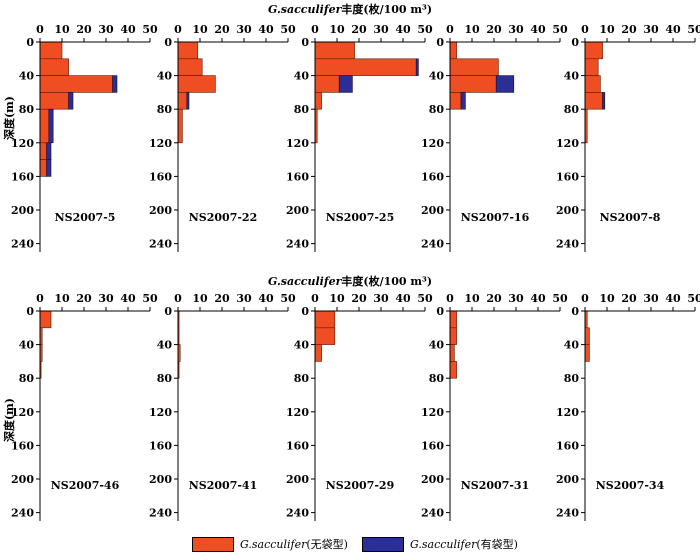  Describe the element at coordinates (432, 412) in the screenshot. I see `y-tick-label-r2-ns2007-31-120: 120` at that location.